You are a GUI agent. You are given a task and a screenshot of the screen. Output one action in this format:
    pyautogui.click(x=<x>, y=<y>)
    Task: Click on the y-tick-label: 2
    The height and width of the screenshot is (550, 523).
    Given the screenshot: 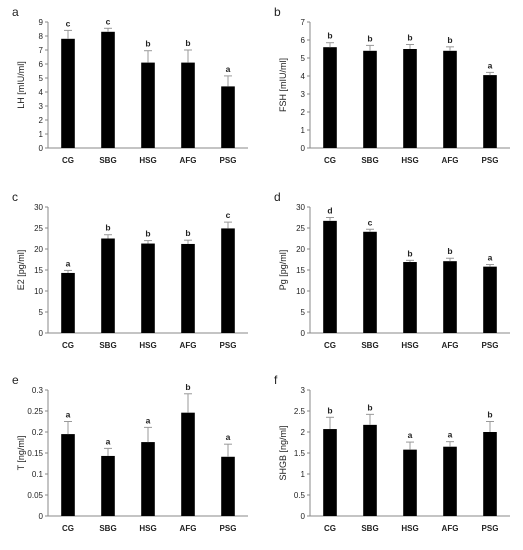 What is the action you would take?
    pyautogui.click(x=41, y=120)
    